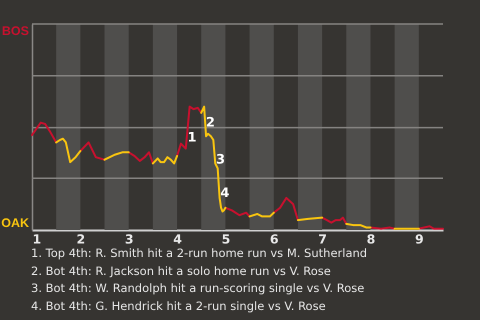 The height and width of the screenshot is (320, 480). I want to click on x-tick-label: 8, so click(371, 239).